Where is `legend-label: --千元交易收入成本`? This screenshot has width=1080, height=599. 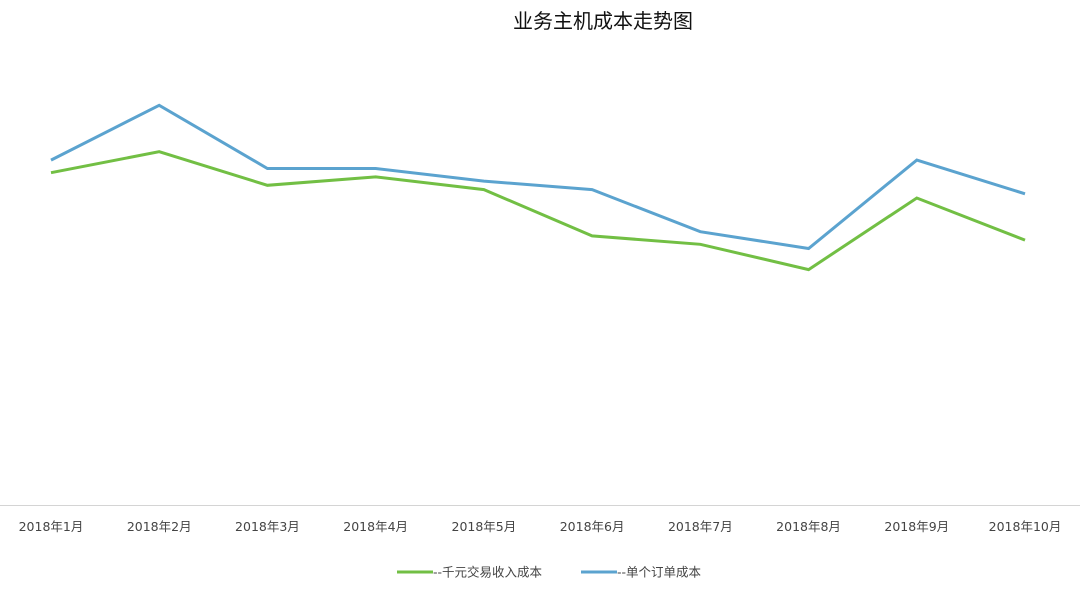
legend-label: --千元交易收入成本 is located at coordinates (488, 572).